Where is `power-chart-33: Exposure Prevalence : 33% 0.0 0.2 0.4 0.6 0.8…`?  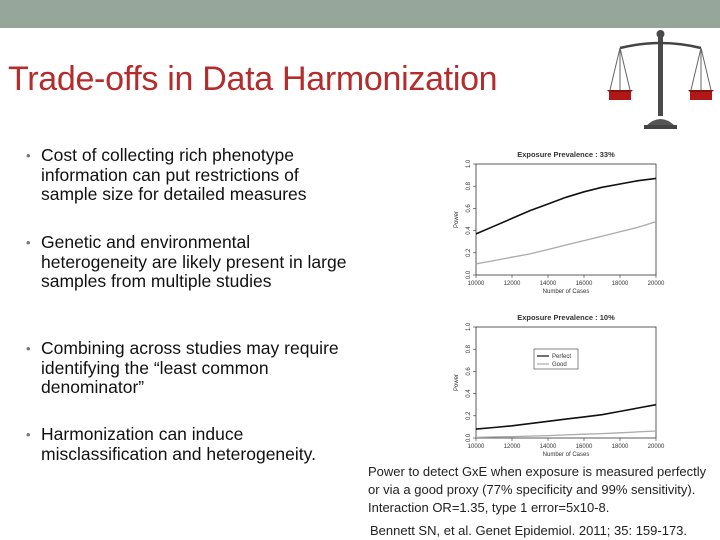 power-chart-33: Exposure Prevalence : 33% 0.0 0.2 0.4 0.6 0.8… is located at coordinates (558, 230).